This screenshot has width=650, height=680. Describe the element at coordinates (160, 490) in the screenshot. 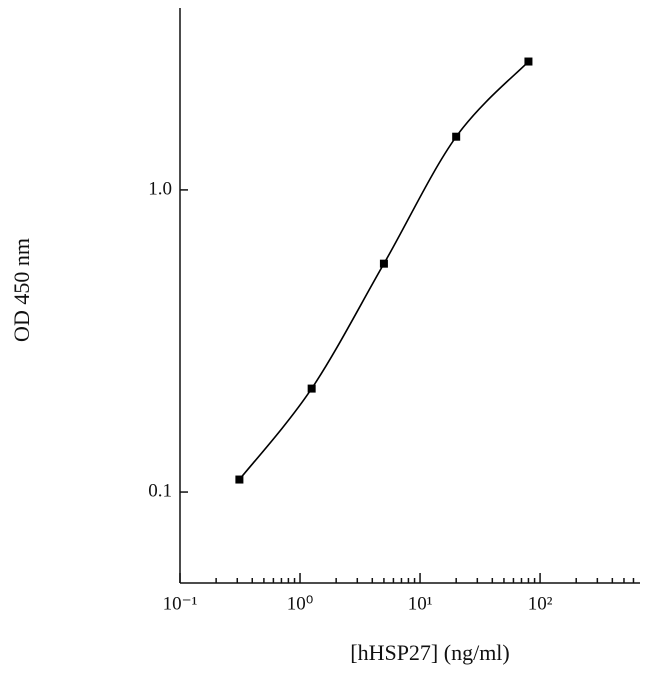

I see `y-tick-label: 0.1` at that location.